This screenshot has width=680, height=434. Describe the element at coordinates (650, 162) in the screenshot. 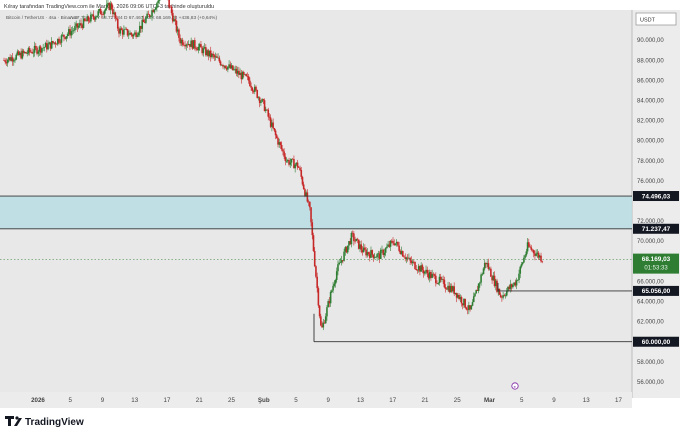

I see `price-tick-label: 78.000,00` at that location.